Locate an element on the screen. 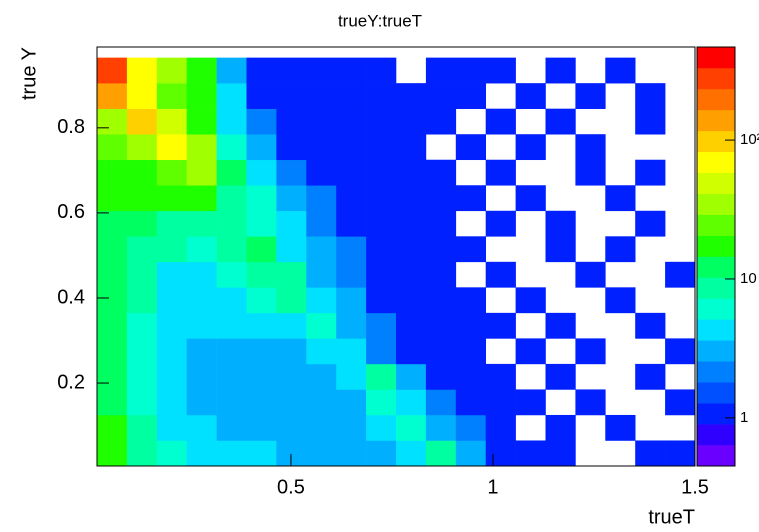 The height and width of the screenshot is (532, 759). palette-frame is located at coordinates (716, 256).